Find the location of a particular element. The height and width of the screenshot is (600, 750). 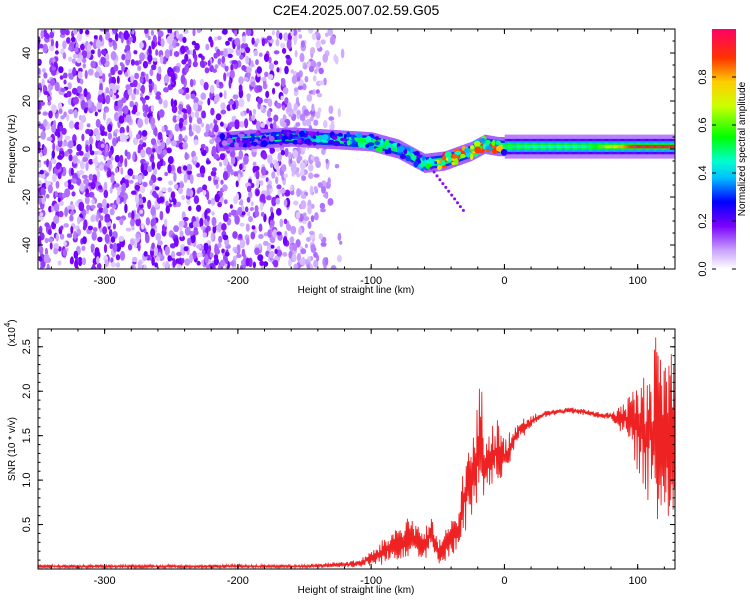

y-tick-label: 1.5 is located at coordinates (27, 435).